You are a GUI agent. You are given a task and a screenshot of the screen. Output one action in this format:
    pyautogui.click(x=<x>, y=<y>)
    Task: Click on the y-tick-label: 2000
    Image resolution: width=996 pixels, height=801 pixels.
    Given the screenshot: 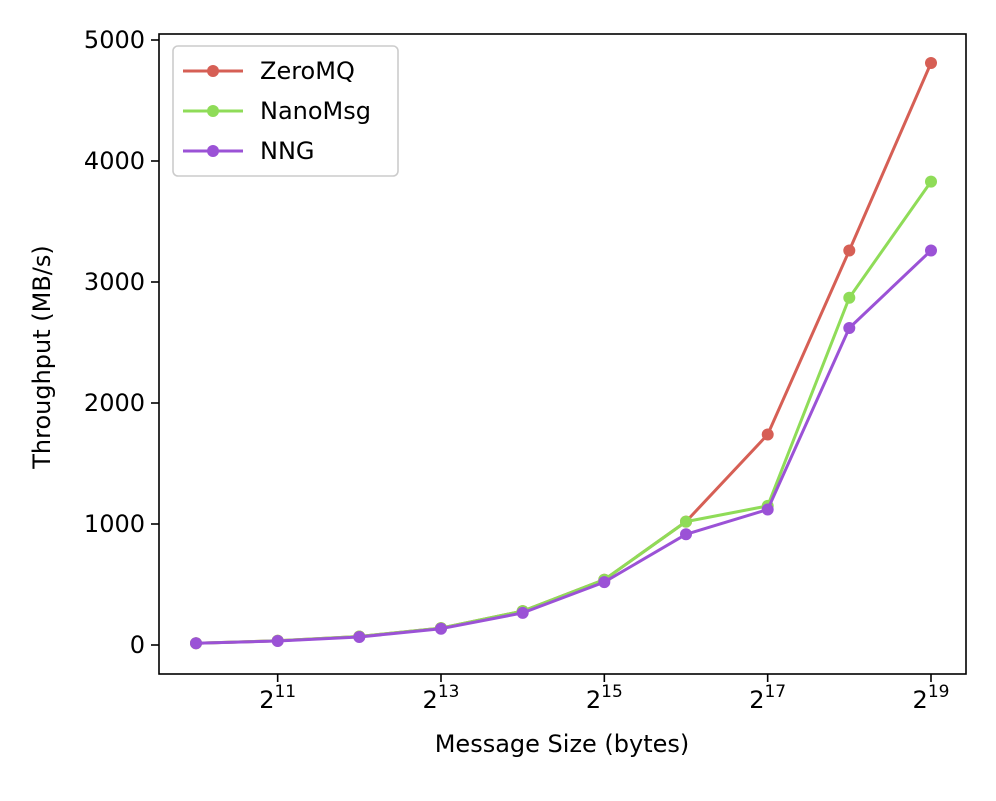 What is the action you would take?
    pyautogui.click(x=114, y=403)
    